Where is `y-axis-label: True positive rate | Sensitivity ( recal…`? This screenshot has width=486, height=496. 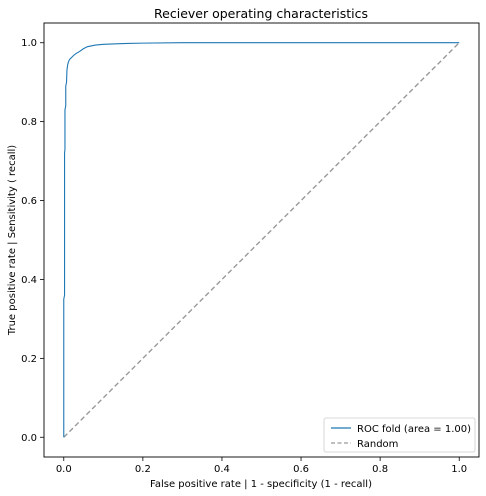
y-axis-label: True positive rate | Sensitivity ( recal… is located at coordinates (12, 240).